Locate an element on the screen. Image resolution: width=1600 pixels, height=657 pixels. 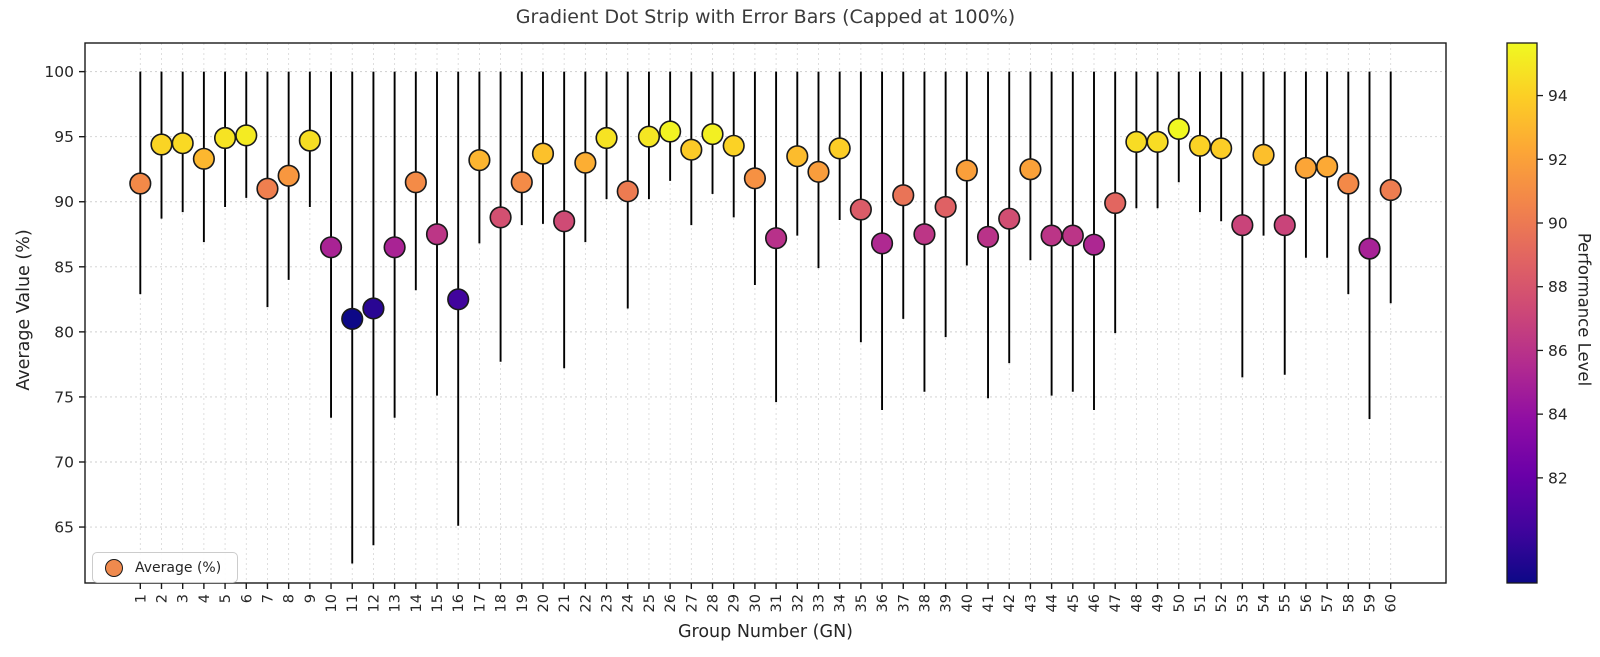
y-tick-label: 95 is located at coordinates (64, 137).